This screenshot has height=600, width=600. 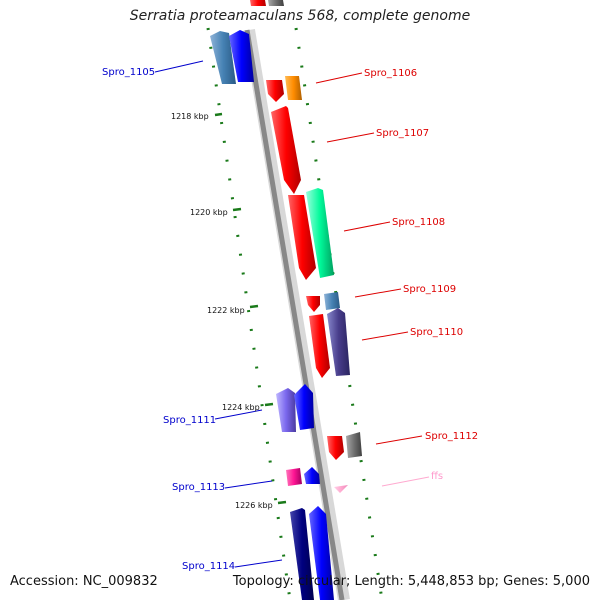 What do you see at coordinates (302, 237) in the screenshot?
I see `gene-spro-1108-a` at bounding box center [302, 237].